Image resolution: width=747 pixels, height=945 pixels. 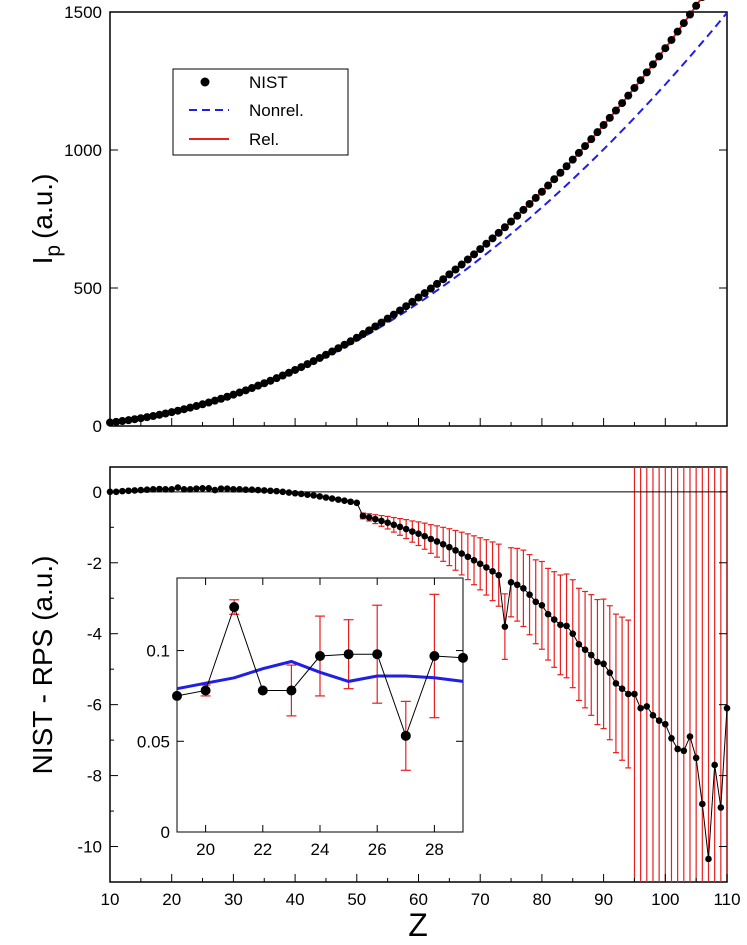 What do you see at coordinates (97, 426) in the screenshot?
I see `top-ytick-label-0: 0` at bounding box center [97, 426].